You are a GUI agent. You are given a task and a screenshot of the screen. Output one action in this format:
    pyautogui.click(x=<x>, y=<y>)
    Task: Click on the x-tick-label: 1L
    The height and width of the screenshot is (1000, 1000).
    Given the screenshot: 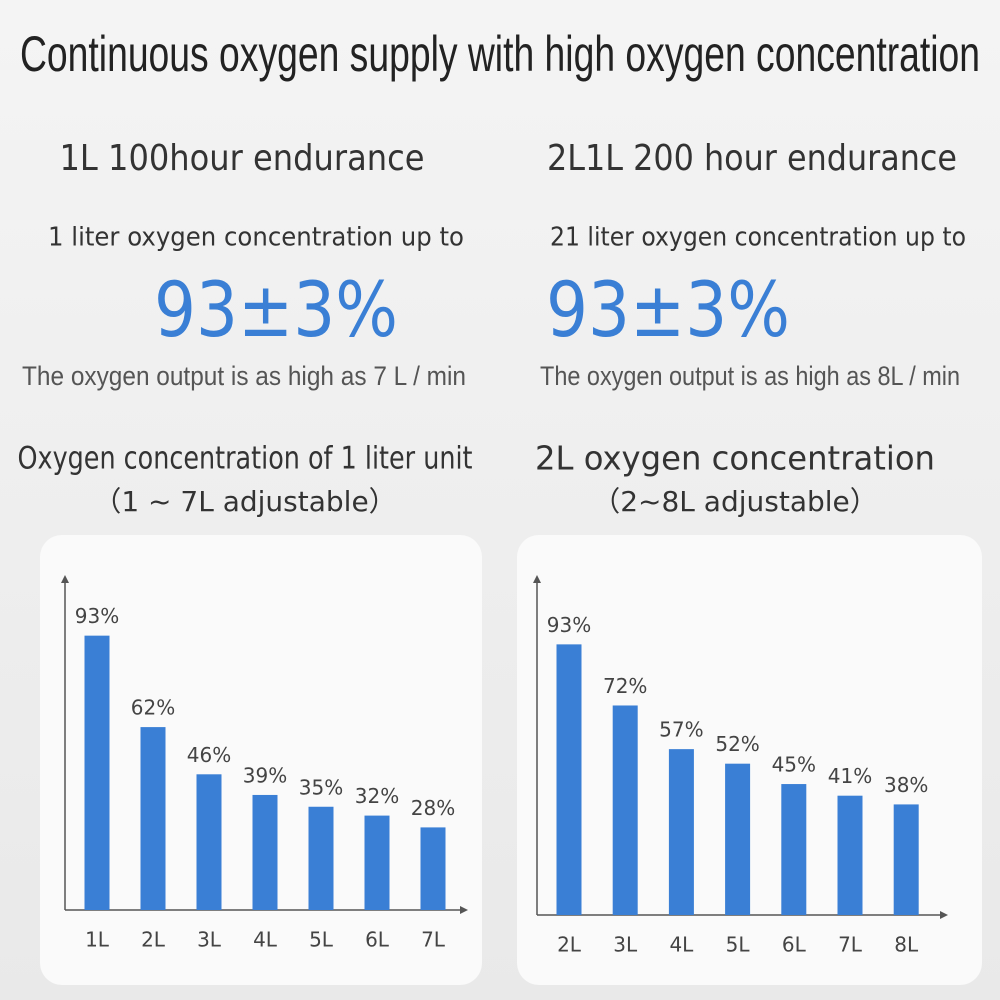 What is the action you would take?
    pyautogui.click(x=97, y=940)
    